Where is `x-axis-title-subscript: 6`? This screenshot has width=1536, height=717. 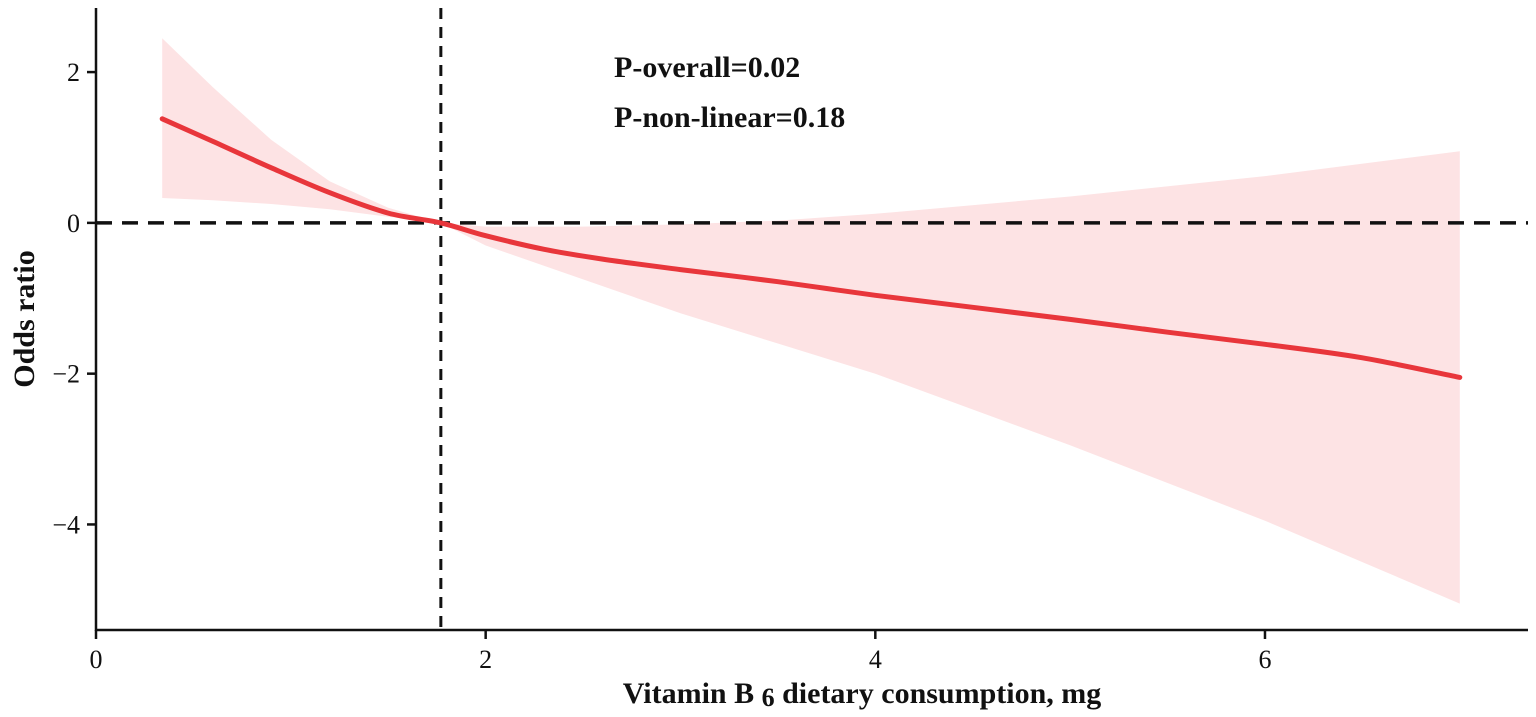 x-axis-title-subscript: 6 is located at coordinates (768, 697).